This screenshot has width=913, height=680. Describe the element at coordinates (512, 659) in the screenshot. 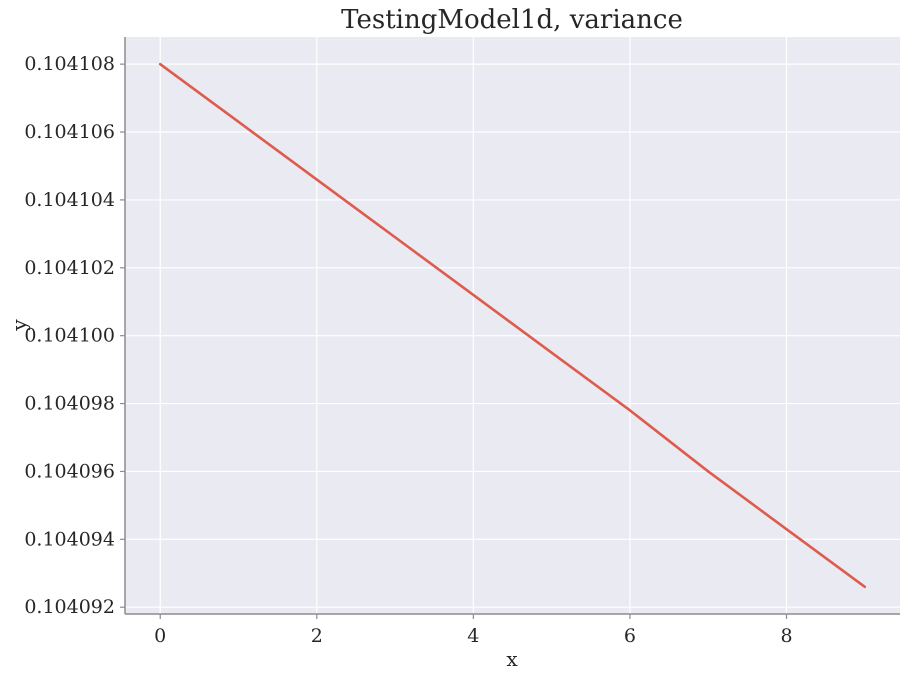

I see `x-axis-label: x` at that location.